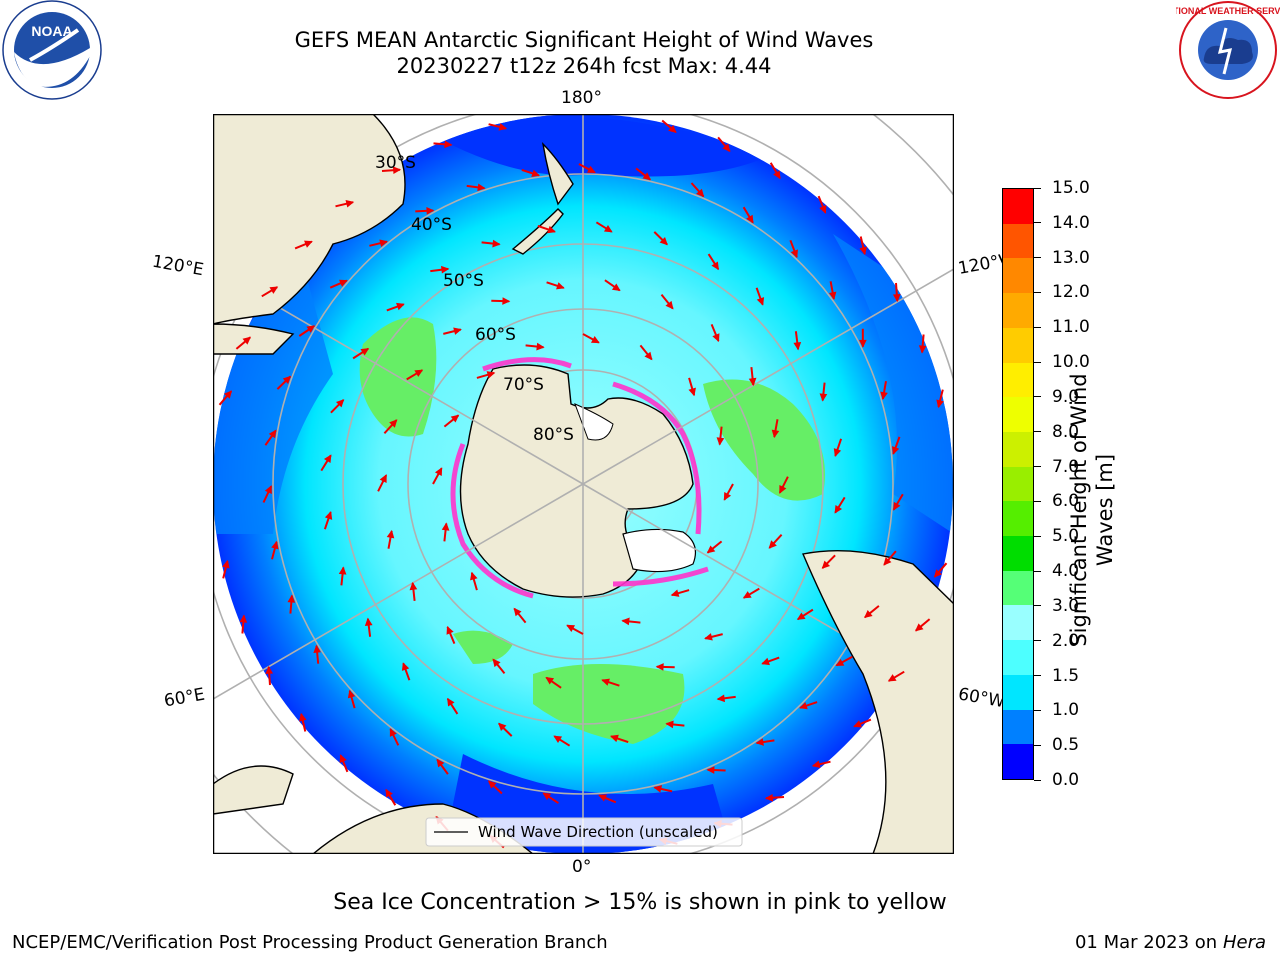  Describe the element at coordinates (474, 299) in the screenshot. I see `latitude-labels: 30°S 40°S 50°S 60°S 70°S 80°S` at that location.